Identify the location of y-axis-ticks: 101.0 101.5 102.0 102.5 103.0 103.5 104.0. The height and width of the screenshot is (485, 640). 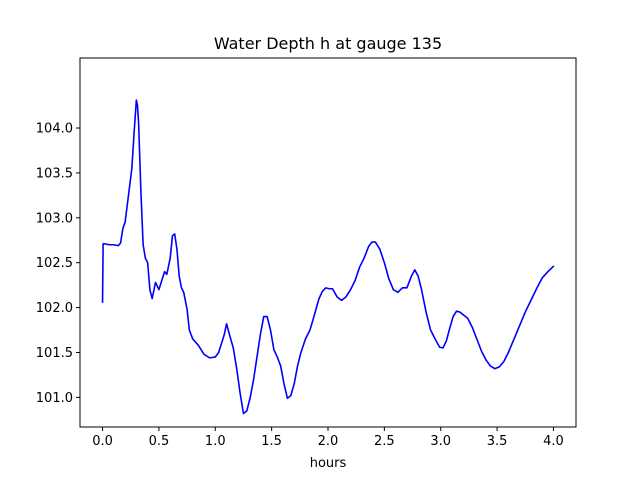
(58, 264).